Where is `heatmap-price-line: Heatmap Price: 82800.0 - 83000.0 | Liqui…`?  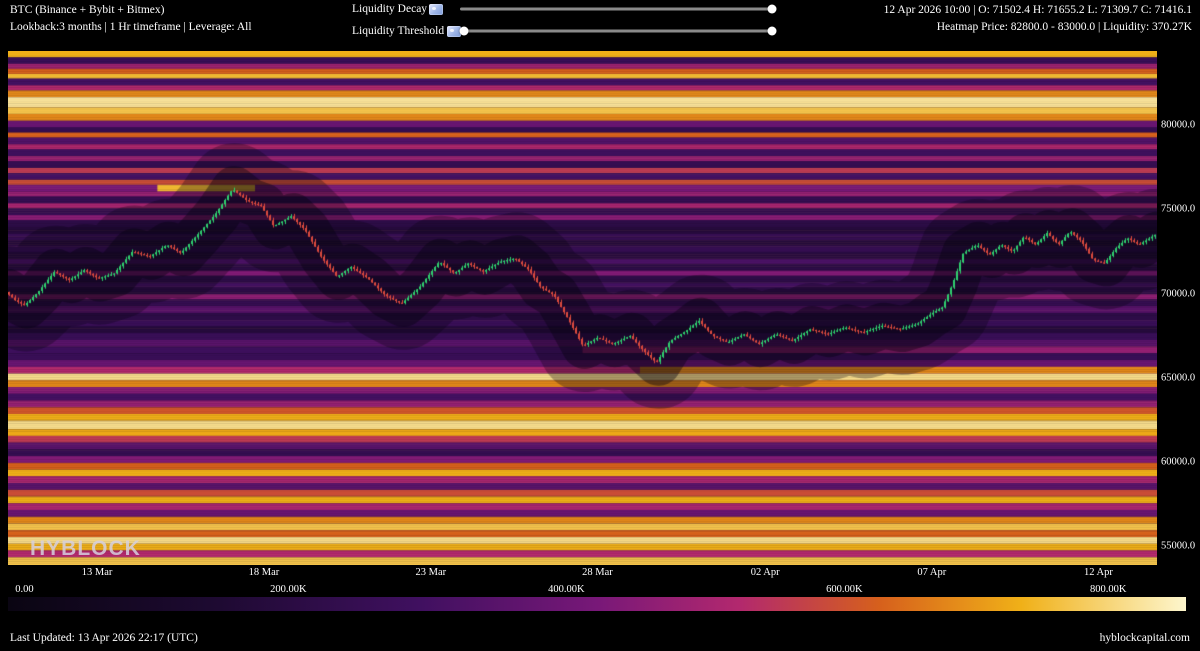 heatmap-price-line: Heatmap Price: 82800.0 - 83000.0 | Liqui… is located at coordinates (1064, 27).